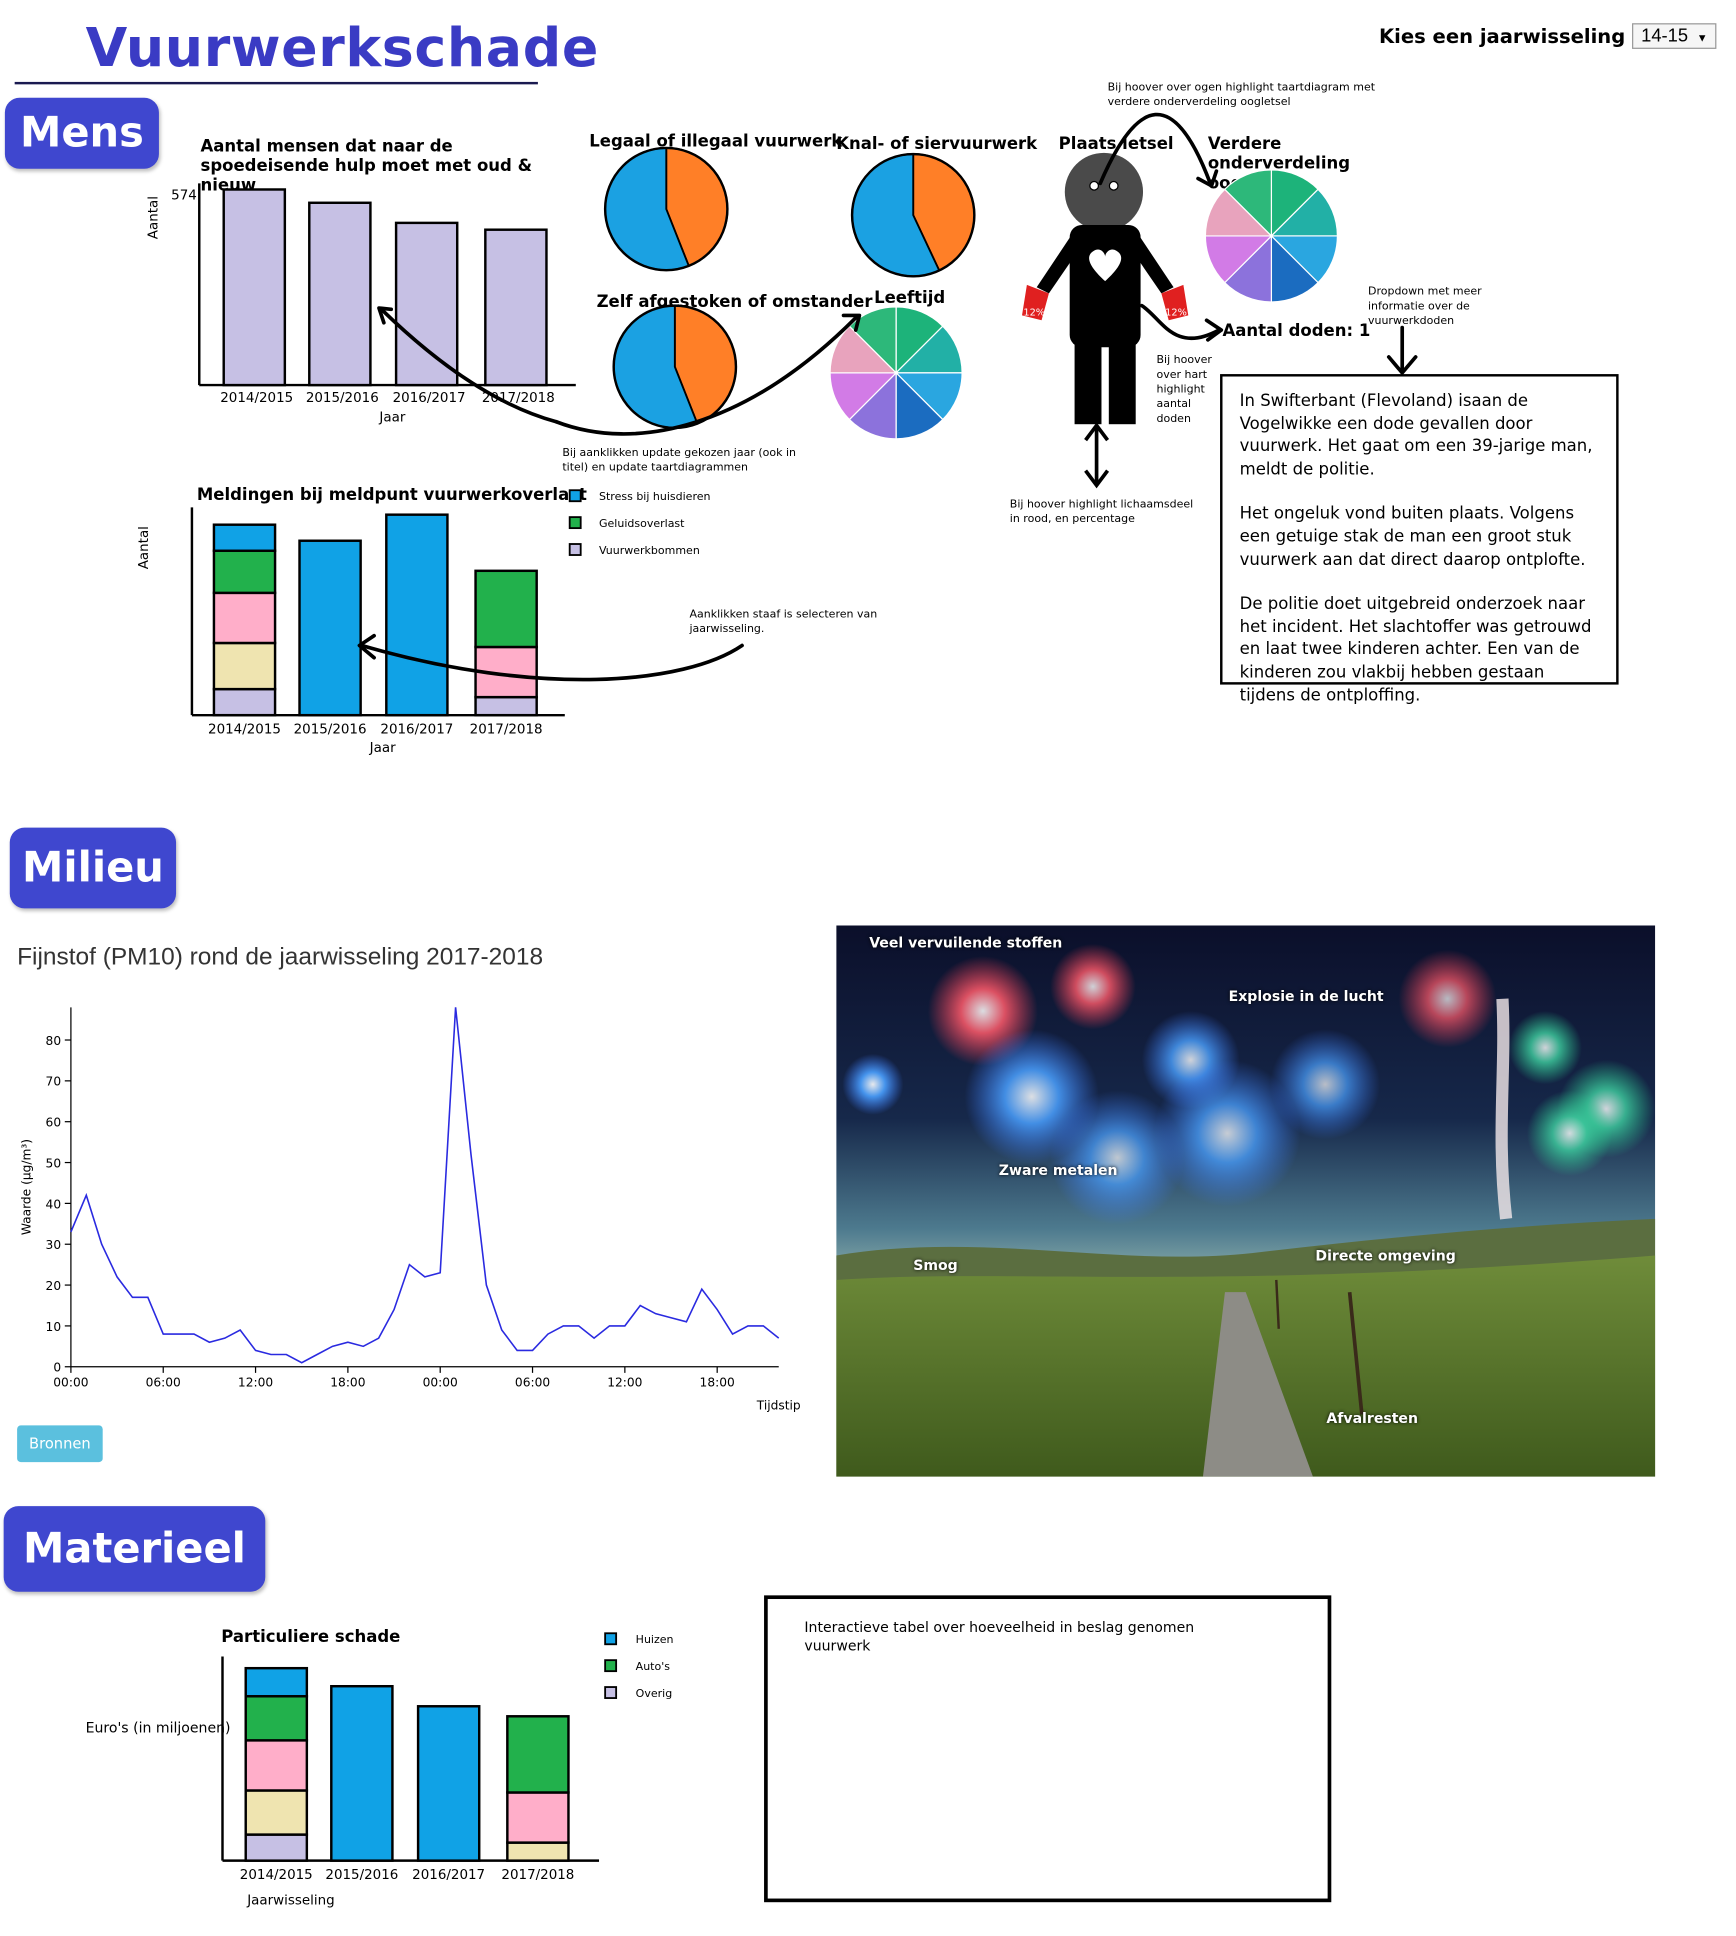  I want to click on photo-label-afval: Afvalresten, so click(1372, 1418).